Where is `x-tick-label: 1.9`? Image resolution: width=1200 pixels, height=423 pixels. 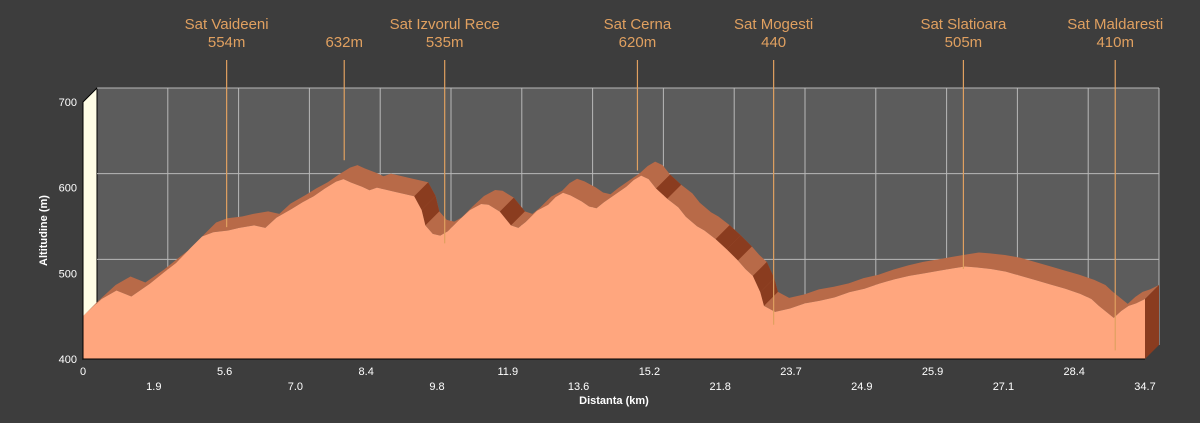
x-tick-label: 1.9 is located at coordinates (153, 387).